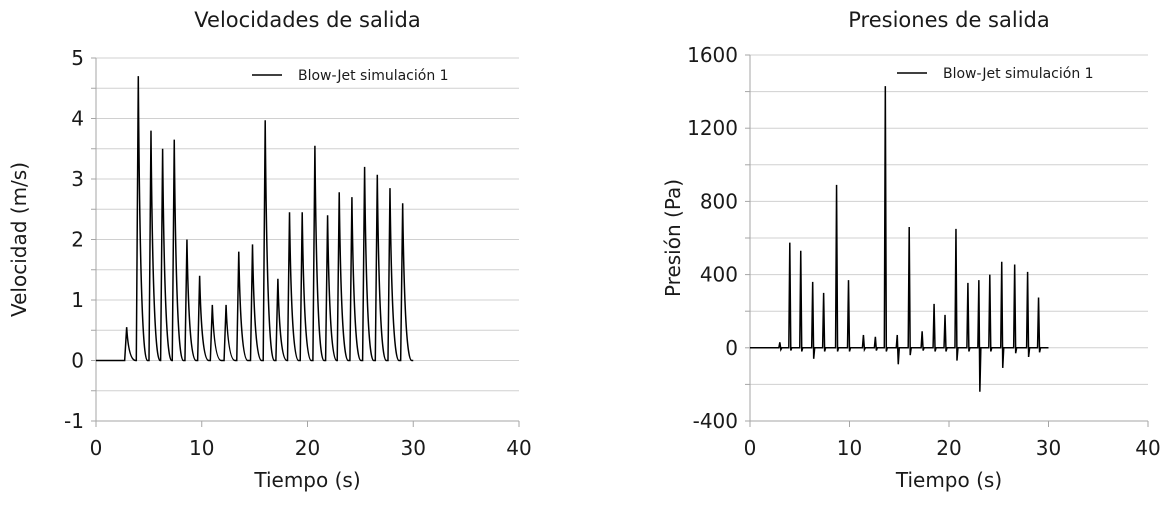  What do you see at coordinates (77, 119) in the screenshot?
I see `y-tick-label: 4` at bounding box center [77, 119].